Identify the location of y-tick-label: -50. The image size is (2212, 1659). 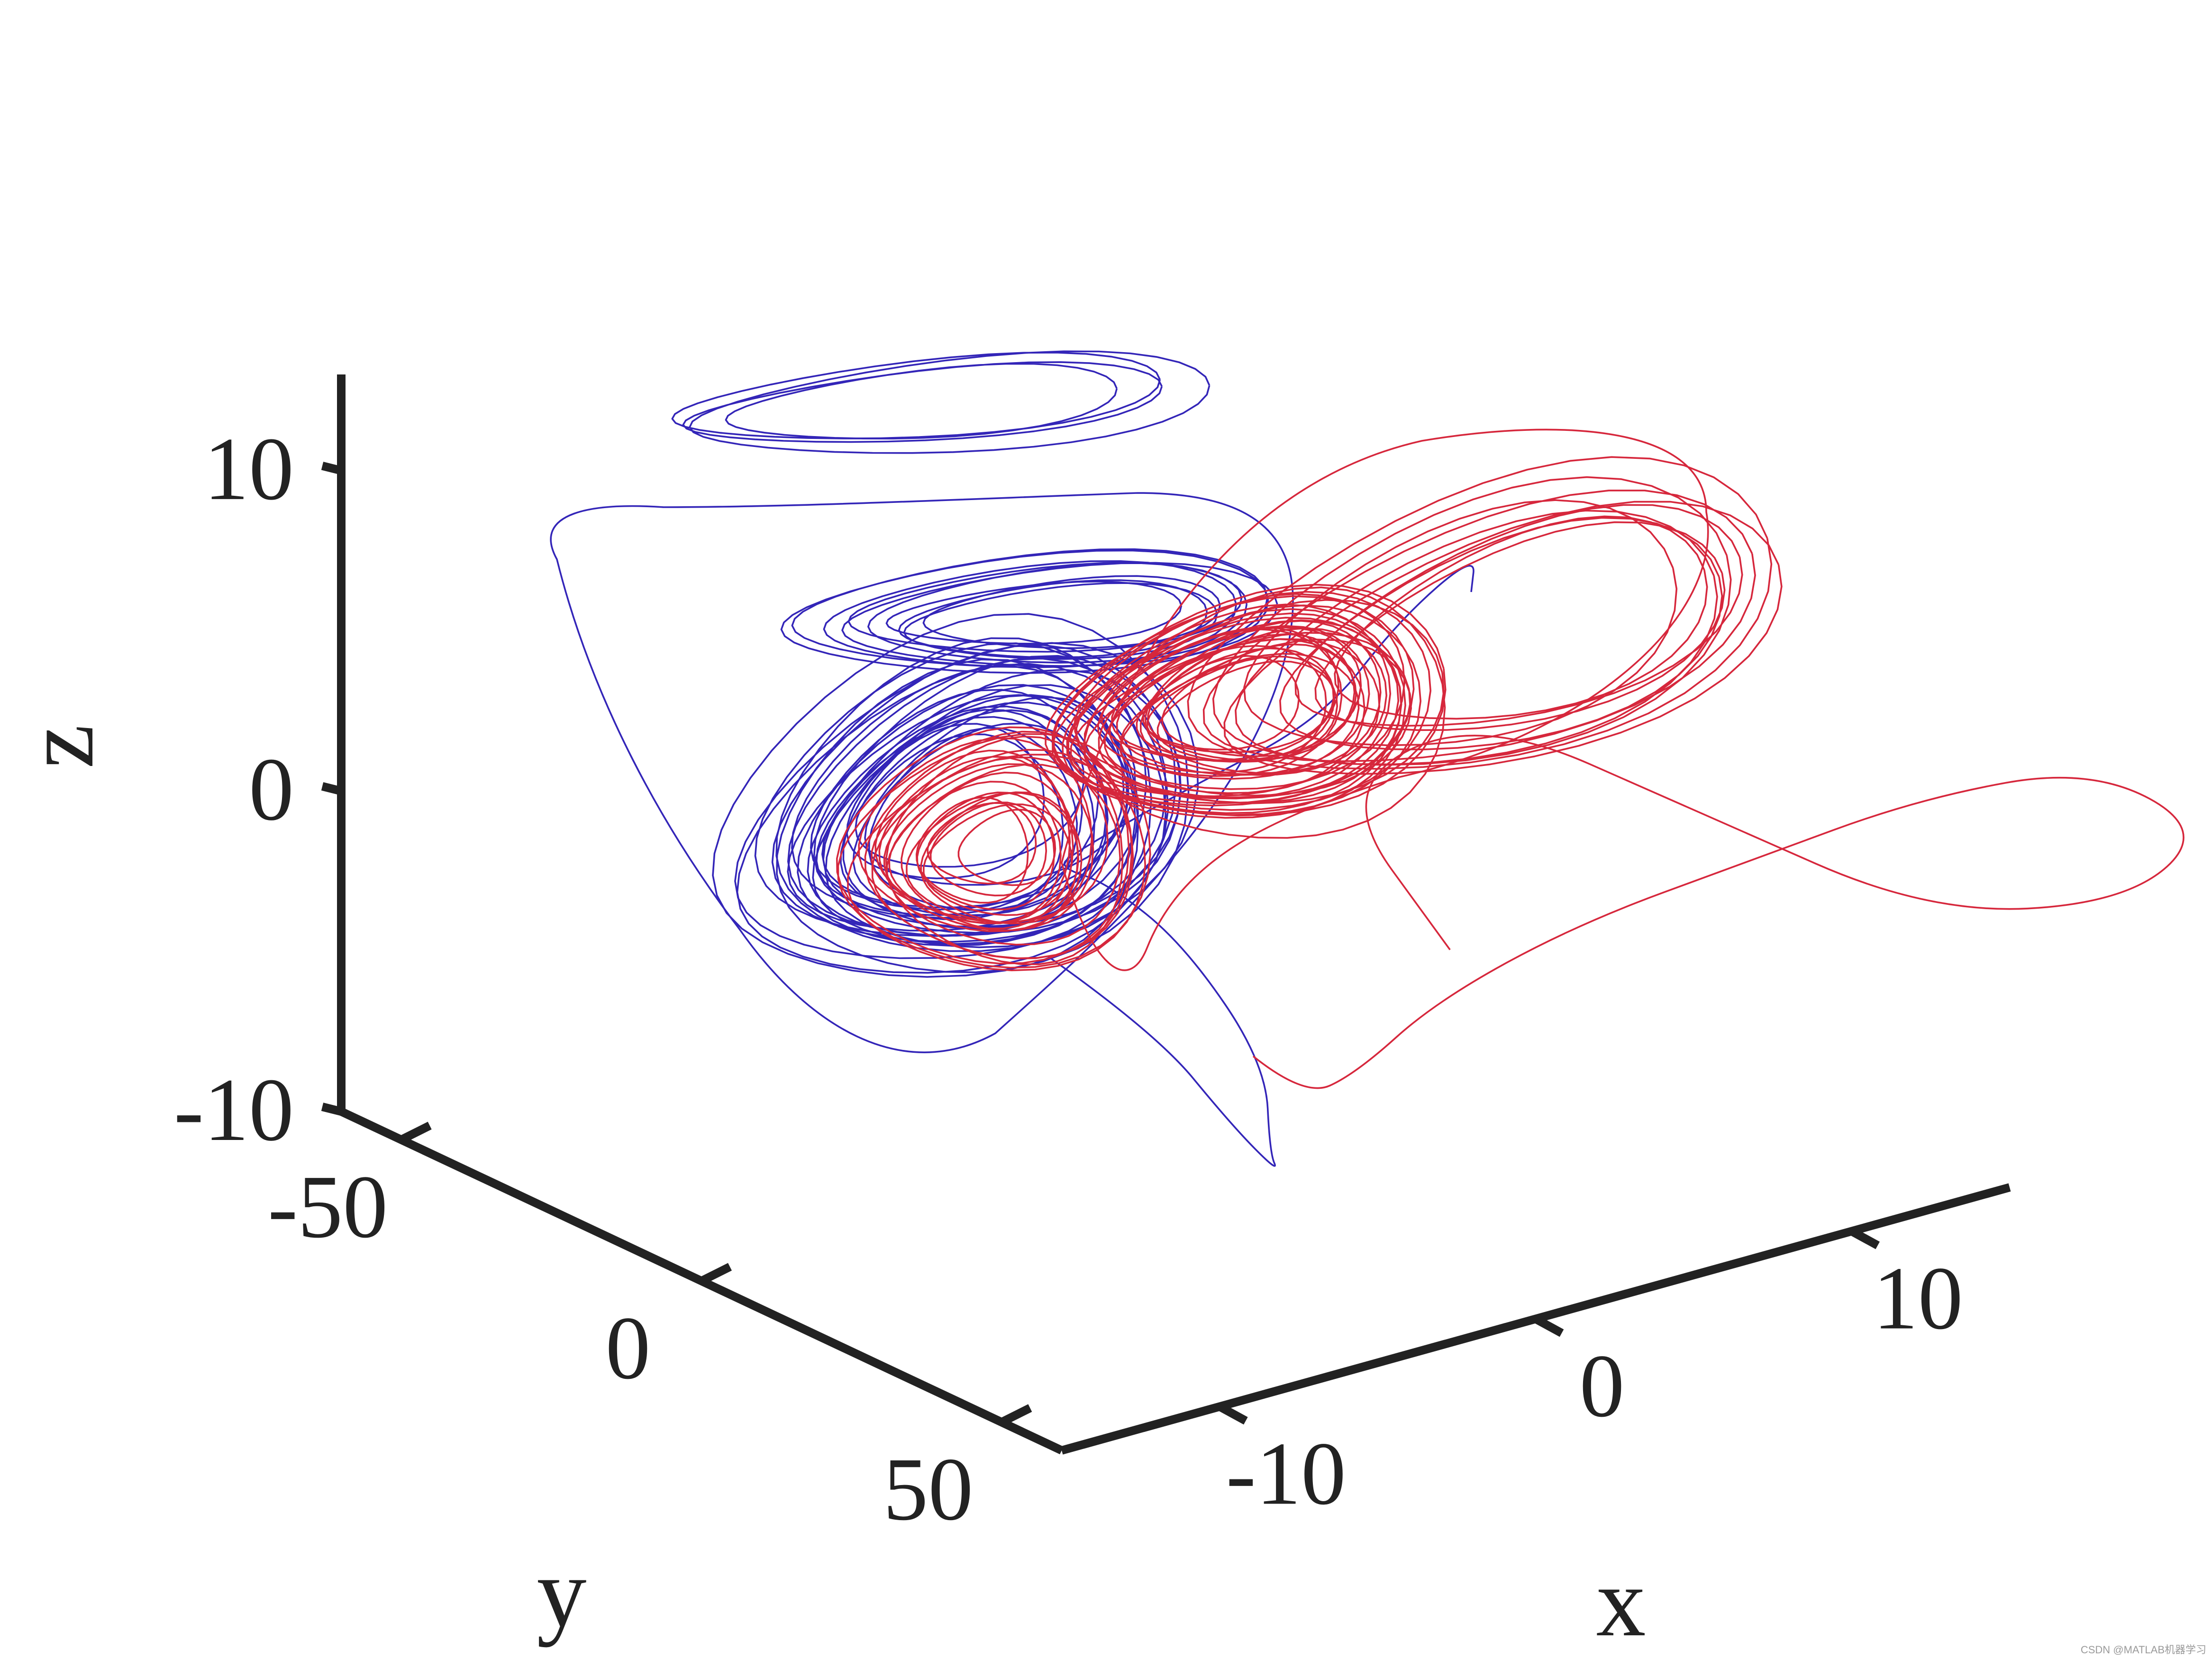
(328, 1207).